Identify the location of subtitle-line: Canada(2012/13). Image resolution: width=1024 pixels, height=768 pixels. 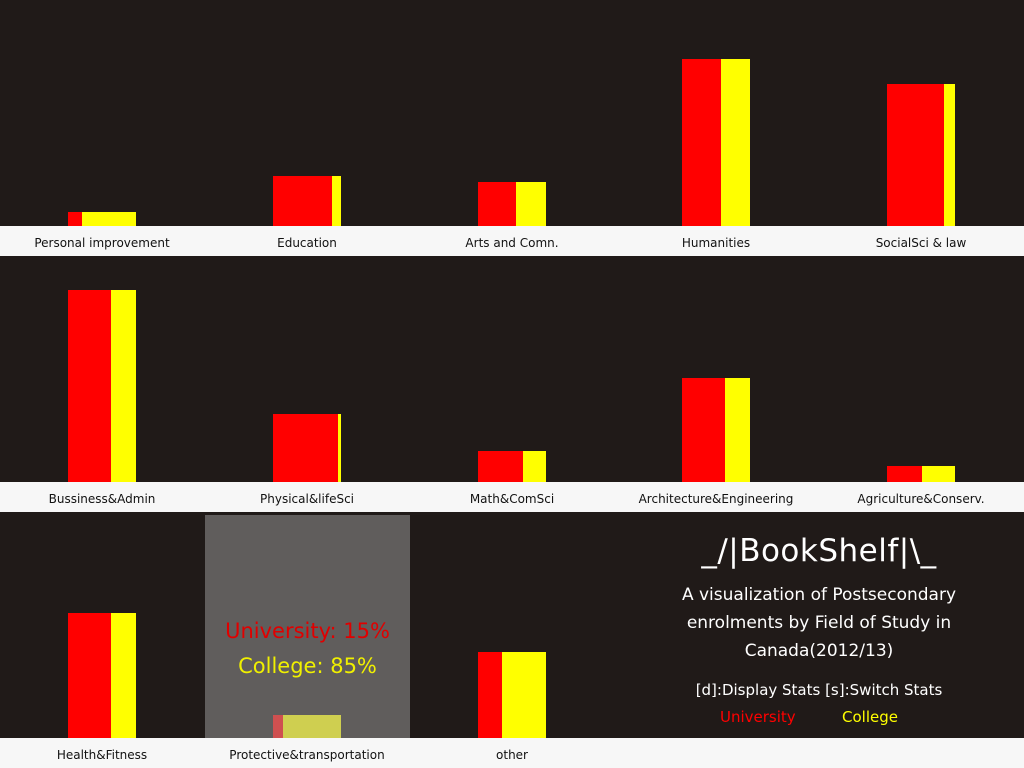
(819, 651).